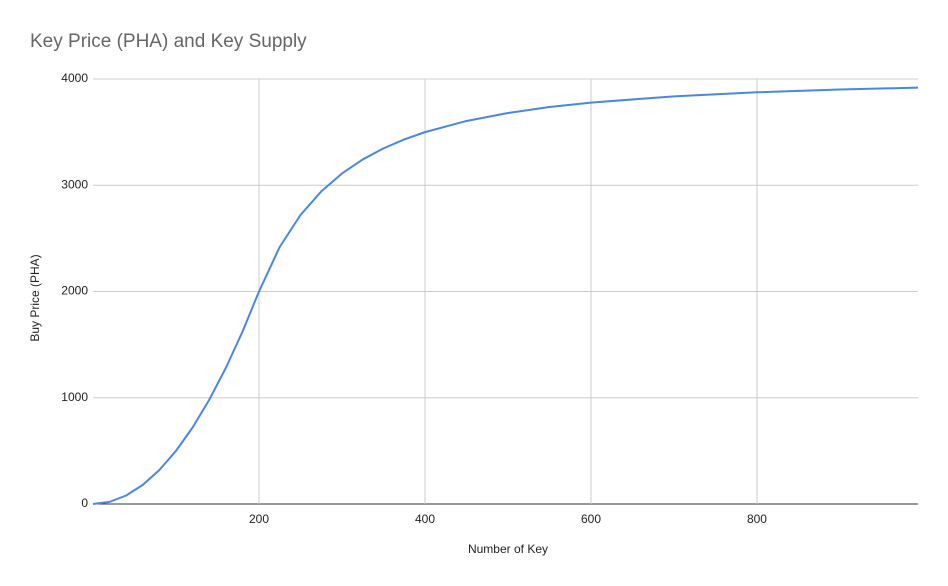  What do you see at coordinates (168, 41) in the screenshot?
I see `chart-title: Key Price (PHA) and Key Supply` at bounding box center [168, 41].